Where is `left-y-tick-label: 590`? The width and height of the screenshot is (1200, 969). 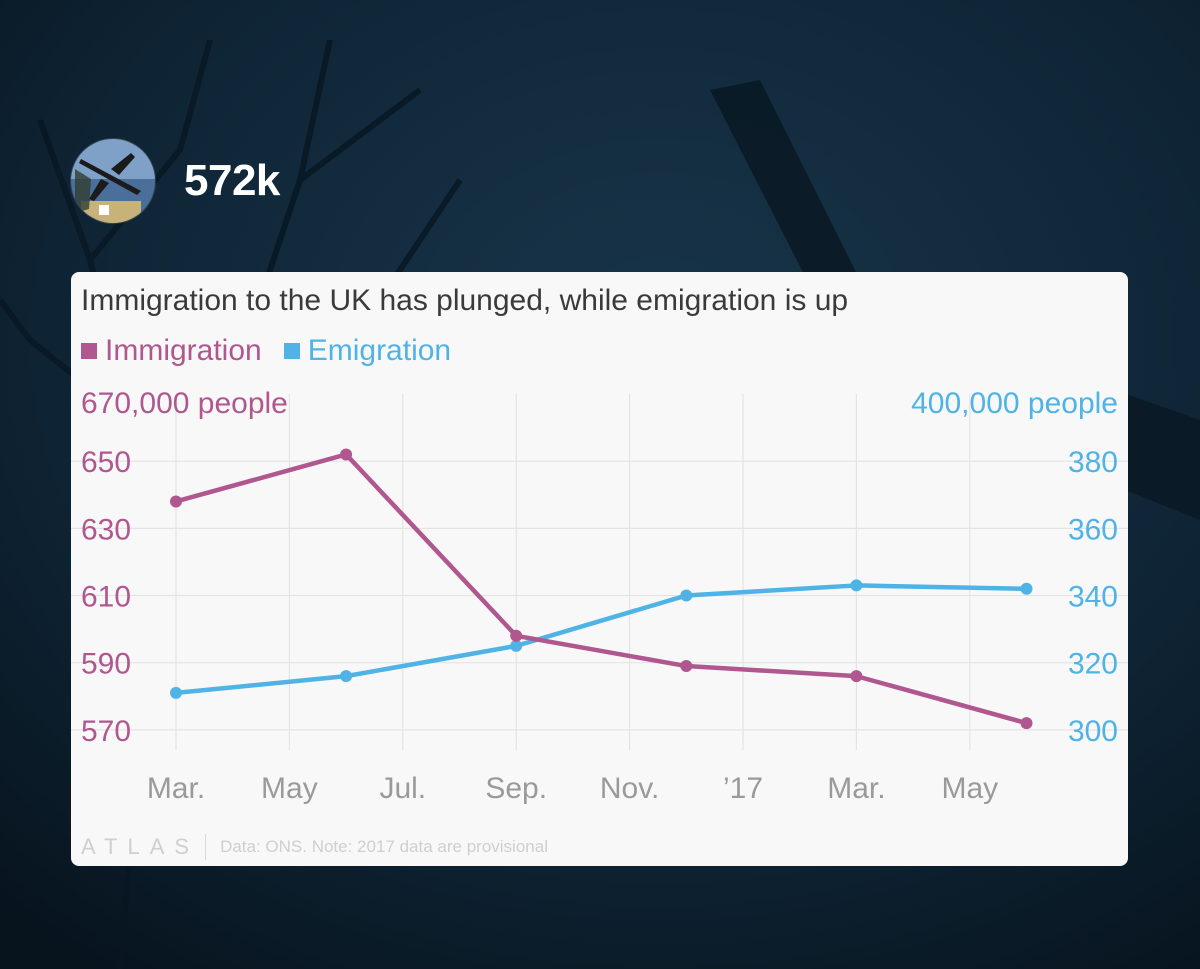
left-y-tick-label: 590 is located at coordinates (106, 664).